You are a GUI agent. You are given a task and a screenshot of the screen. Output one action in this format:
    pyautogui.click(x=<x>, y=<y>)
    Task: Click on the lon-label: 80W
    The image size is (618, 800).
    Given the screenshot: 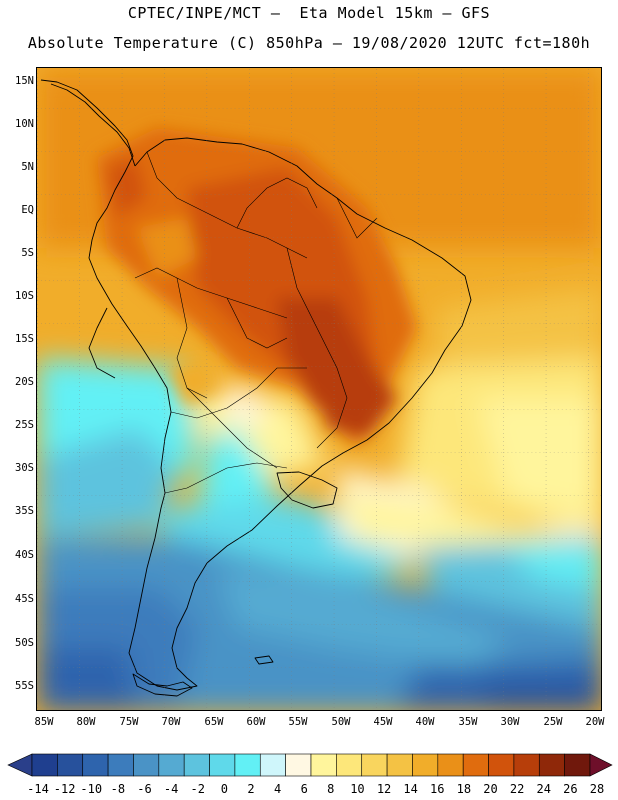 What is the action you would take?
    pyautogui.click(x=86, y=722)
    